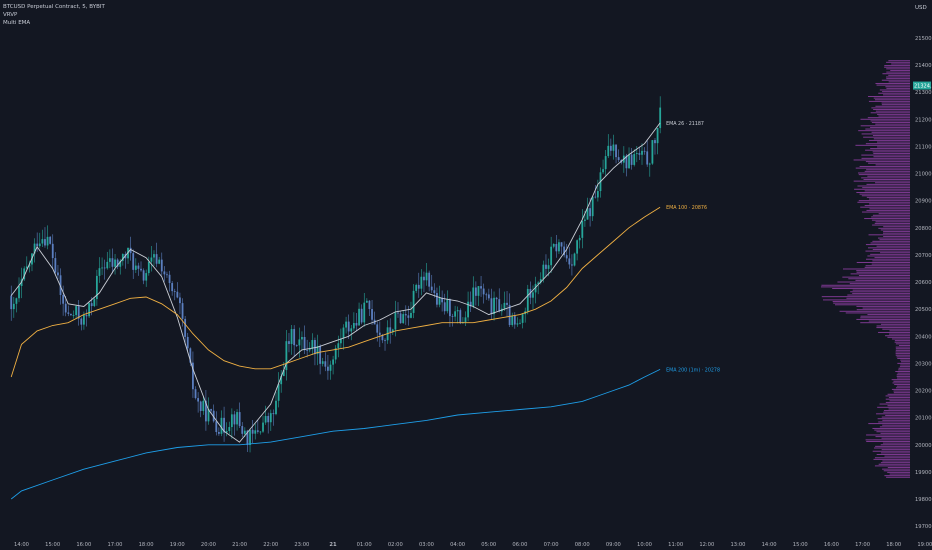 Image resolution: width=932 pixels, height=550 pixels. What do you see at coordinates (17, 23) in the screenshot?
I see `indicator-multi-ema-label: Multi EMA` at bounding box center [17, 23].